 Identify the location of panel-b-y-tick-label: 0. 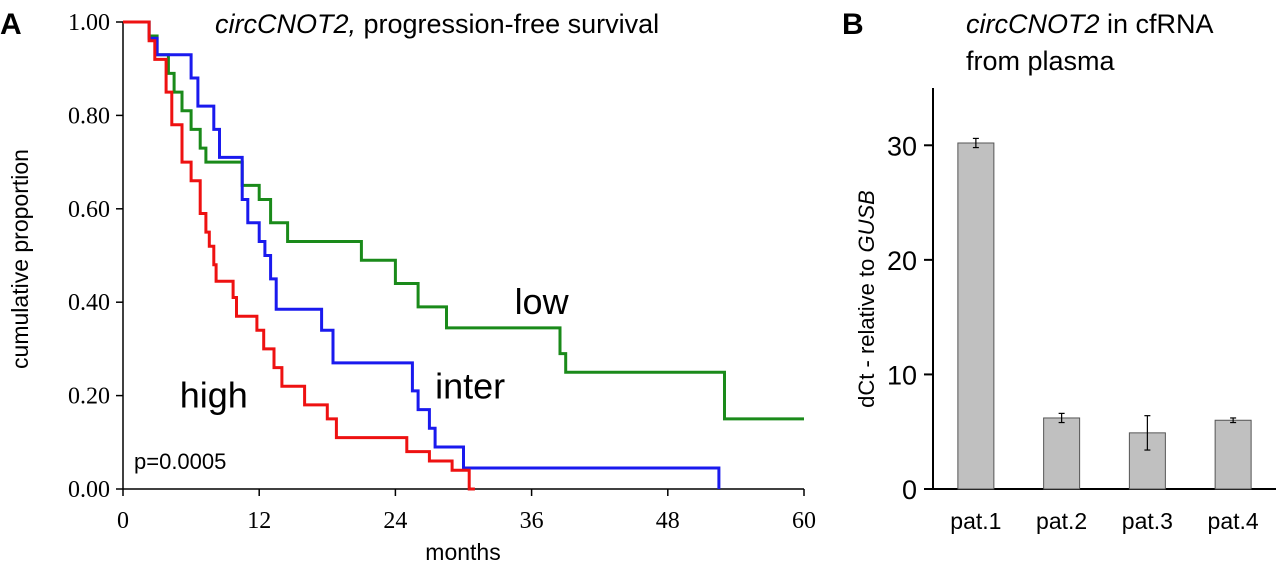
(909, 490).